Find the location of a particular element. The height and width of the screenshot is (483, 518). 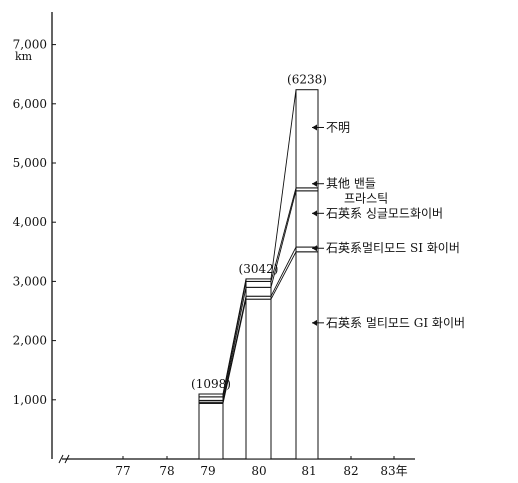

y-tick-label: 3,000 is located at coordinates (30, 281).